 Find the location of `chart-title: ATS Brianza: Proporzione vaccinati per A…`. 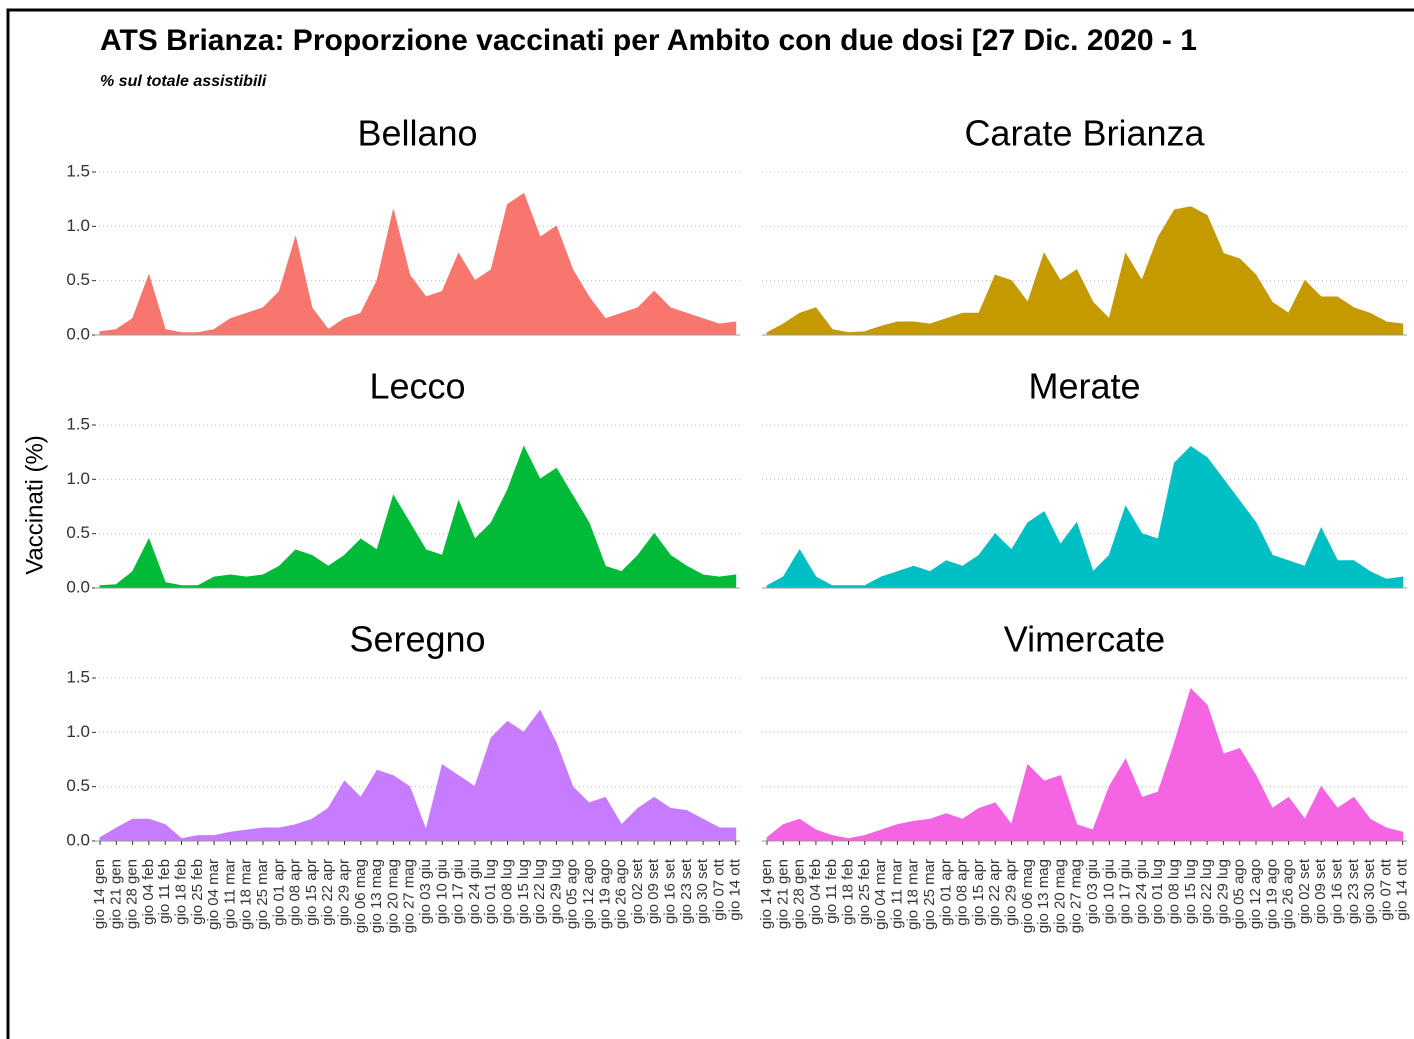

chart-title: ATS Brianza: Proporzione vaccinati per A… is located at coordinates (648, 40).